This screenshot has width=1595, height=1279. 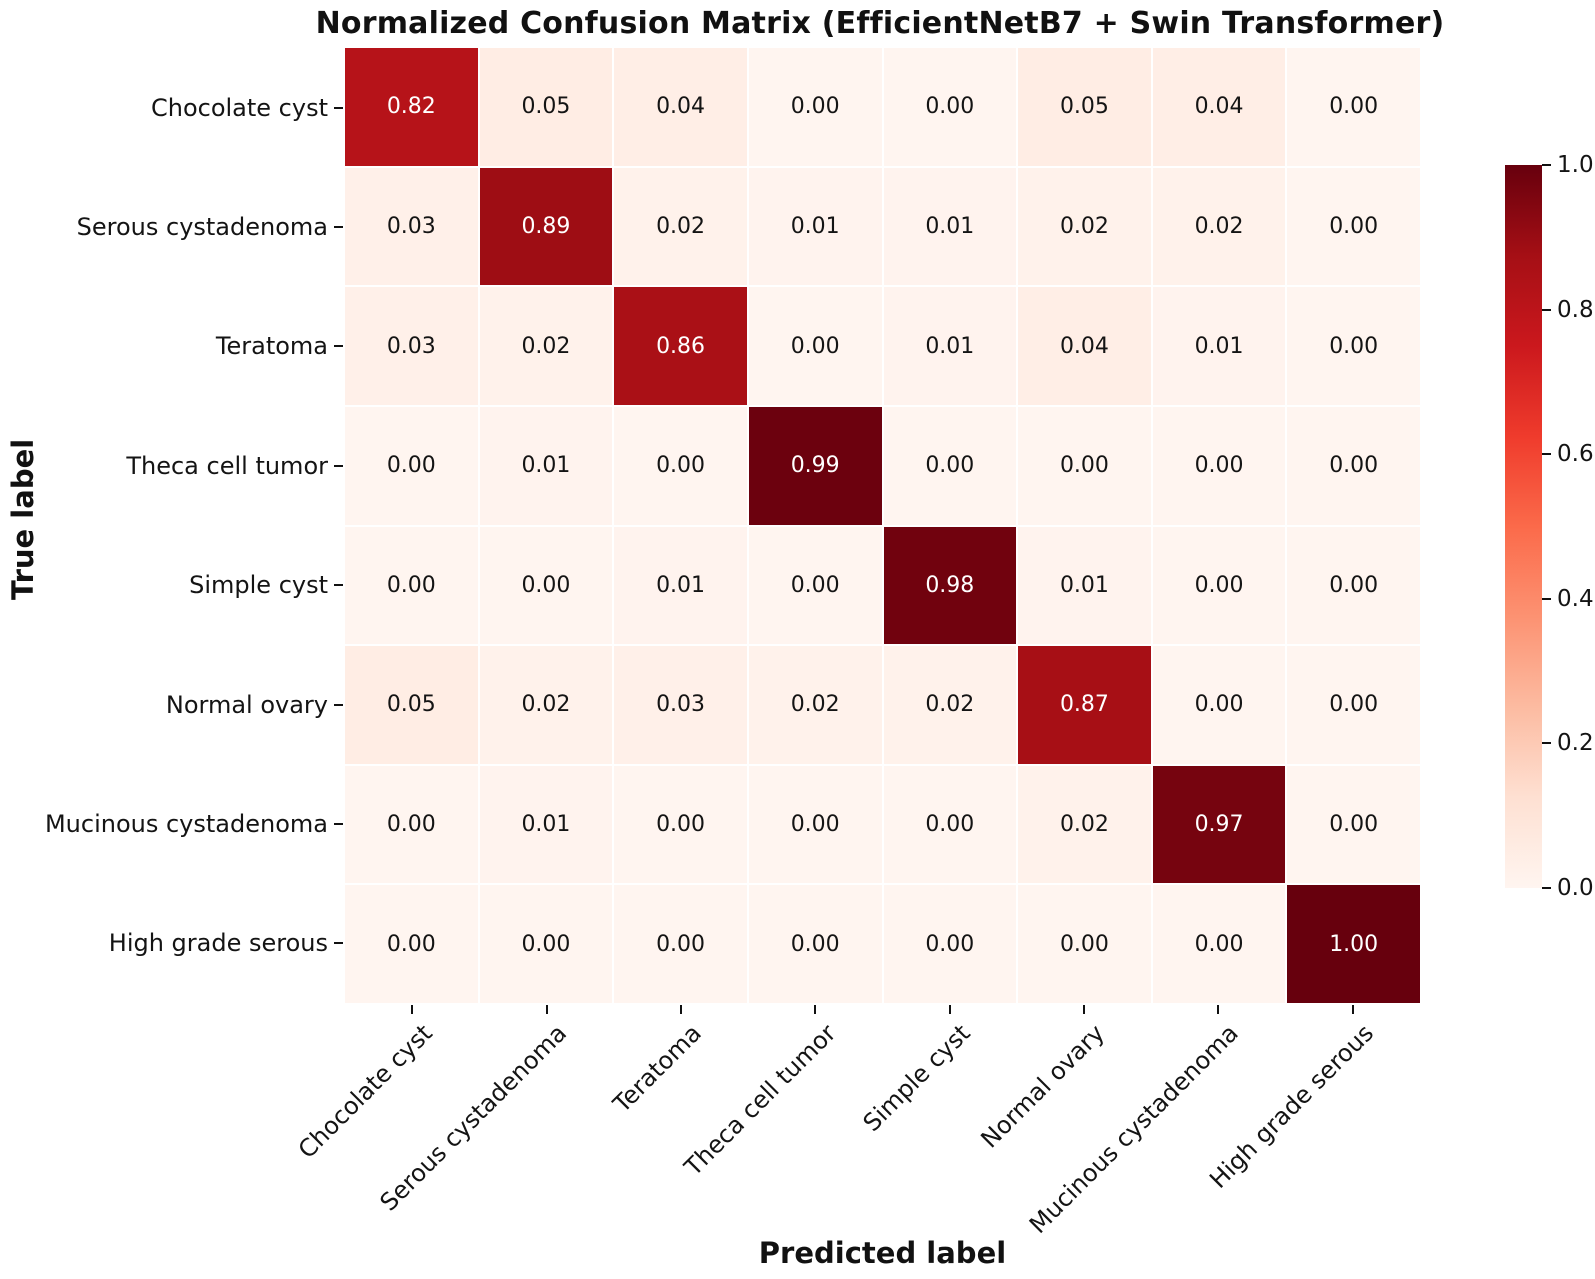 I want to click on colorbar-tick-label: 0.2, so click(x=1575, y=743).